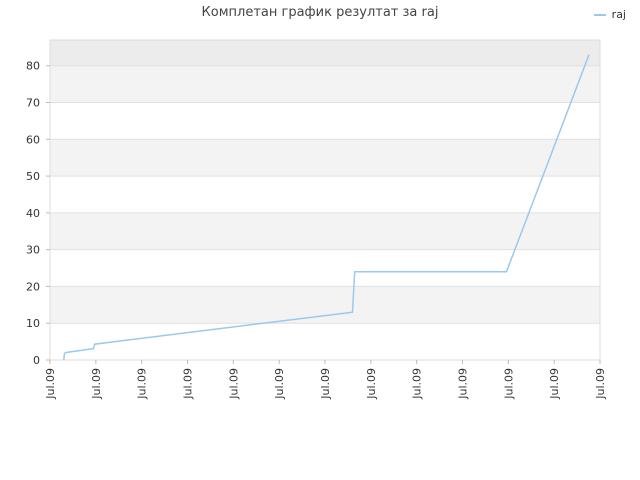  What do you see at coordinates (33, 139) in the screenshot?
I see `y-tick-label: 60` at bounding box center [33, 139].